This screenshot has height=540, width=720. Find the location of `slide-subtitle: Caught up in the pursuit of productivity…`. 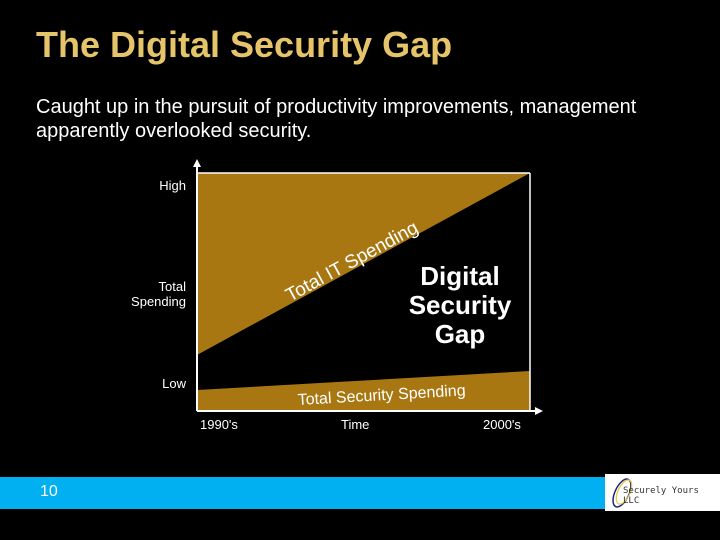

slide-subtitle: Caught up in the pursuit of productivity… is located at coordinates (336, 119).